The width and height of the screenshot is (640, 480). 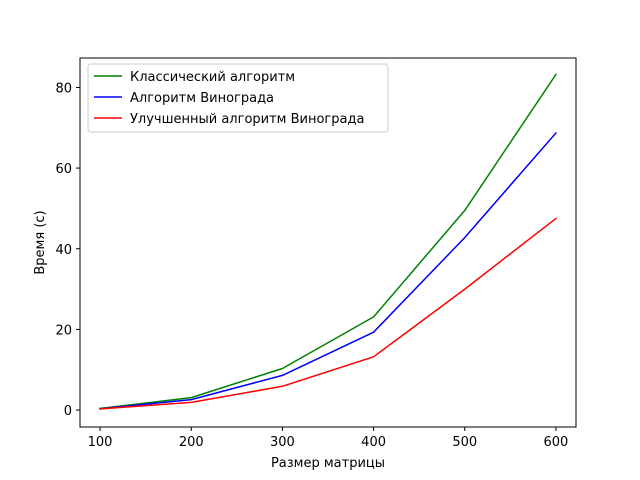 What do you see at coordinates (282, 442) in the screenshot?
I see `x-tick-label: 300` at bounding box center [282, 442].